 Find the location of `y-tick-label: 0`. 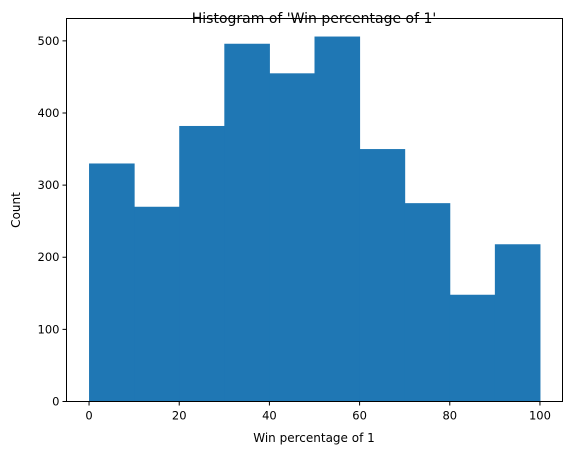

y-tick-label: 0 is located at coordinates (55, 402).